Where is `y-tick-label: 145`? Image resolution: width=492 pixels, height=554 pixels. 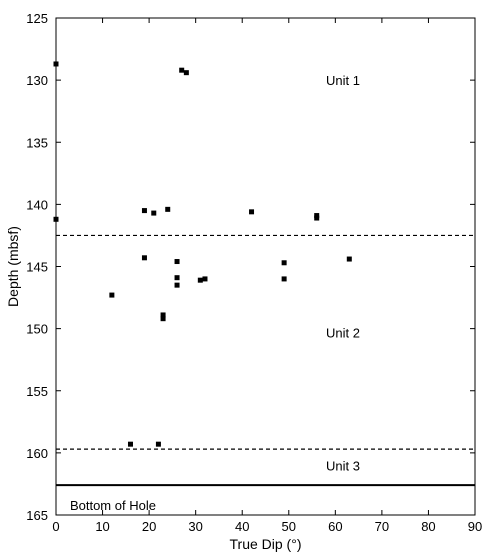 y-tick-label: 145 is located at coordinates (37, 267).